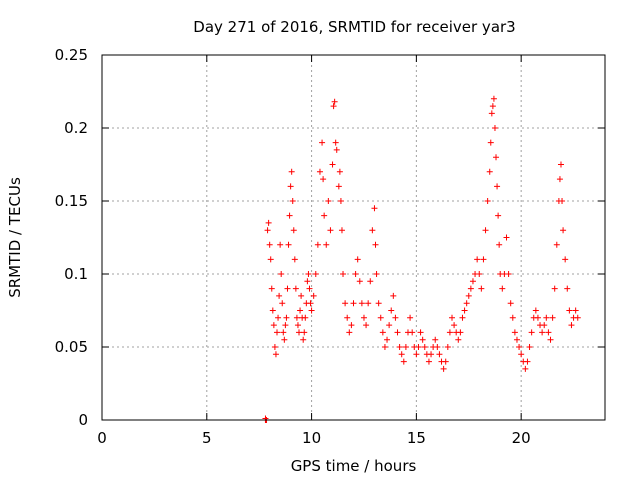 The image size is (640, 480). What do you see at coordinates (71, 347) in the screenshot?
I see `y-tick-label: 0.05` at bounding box center [71, 347].